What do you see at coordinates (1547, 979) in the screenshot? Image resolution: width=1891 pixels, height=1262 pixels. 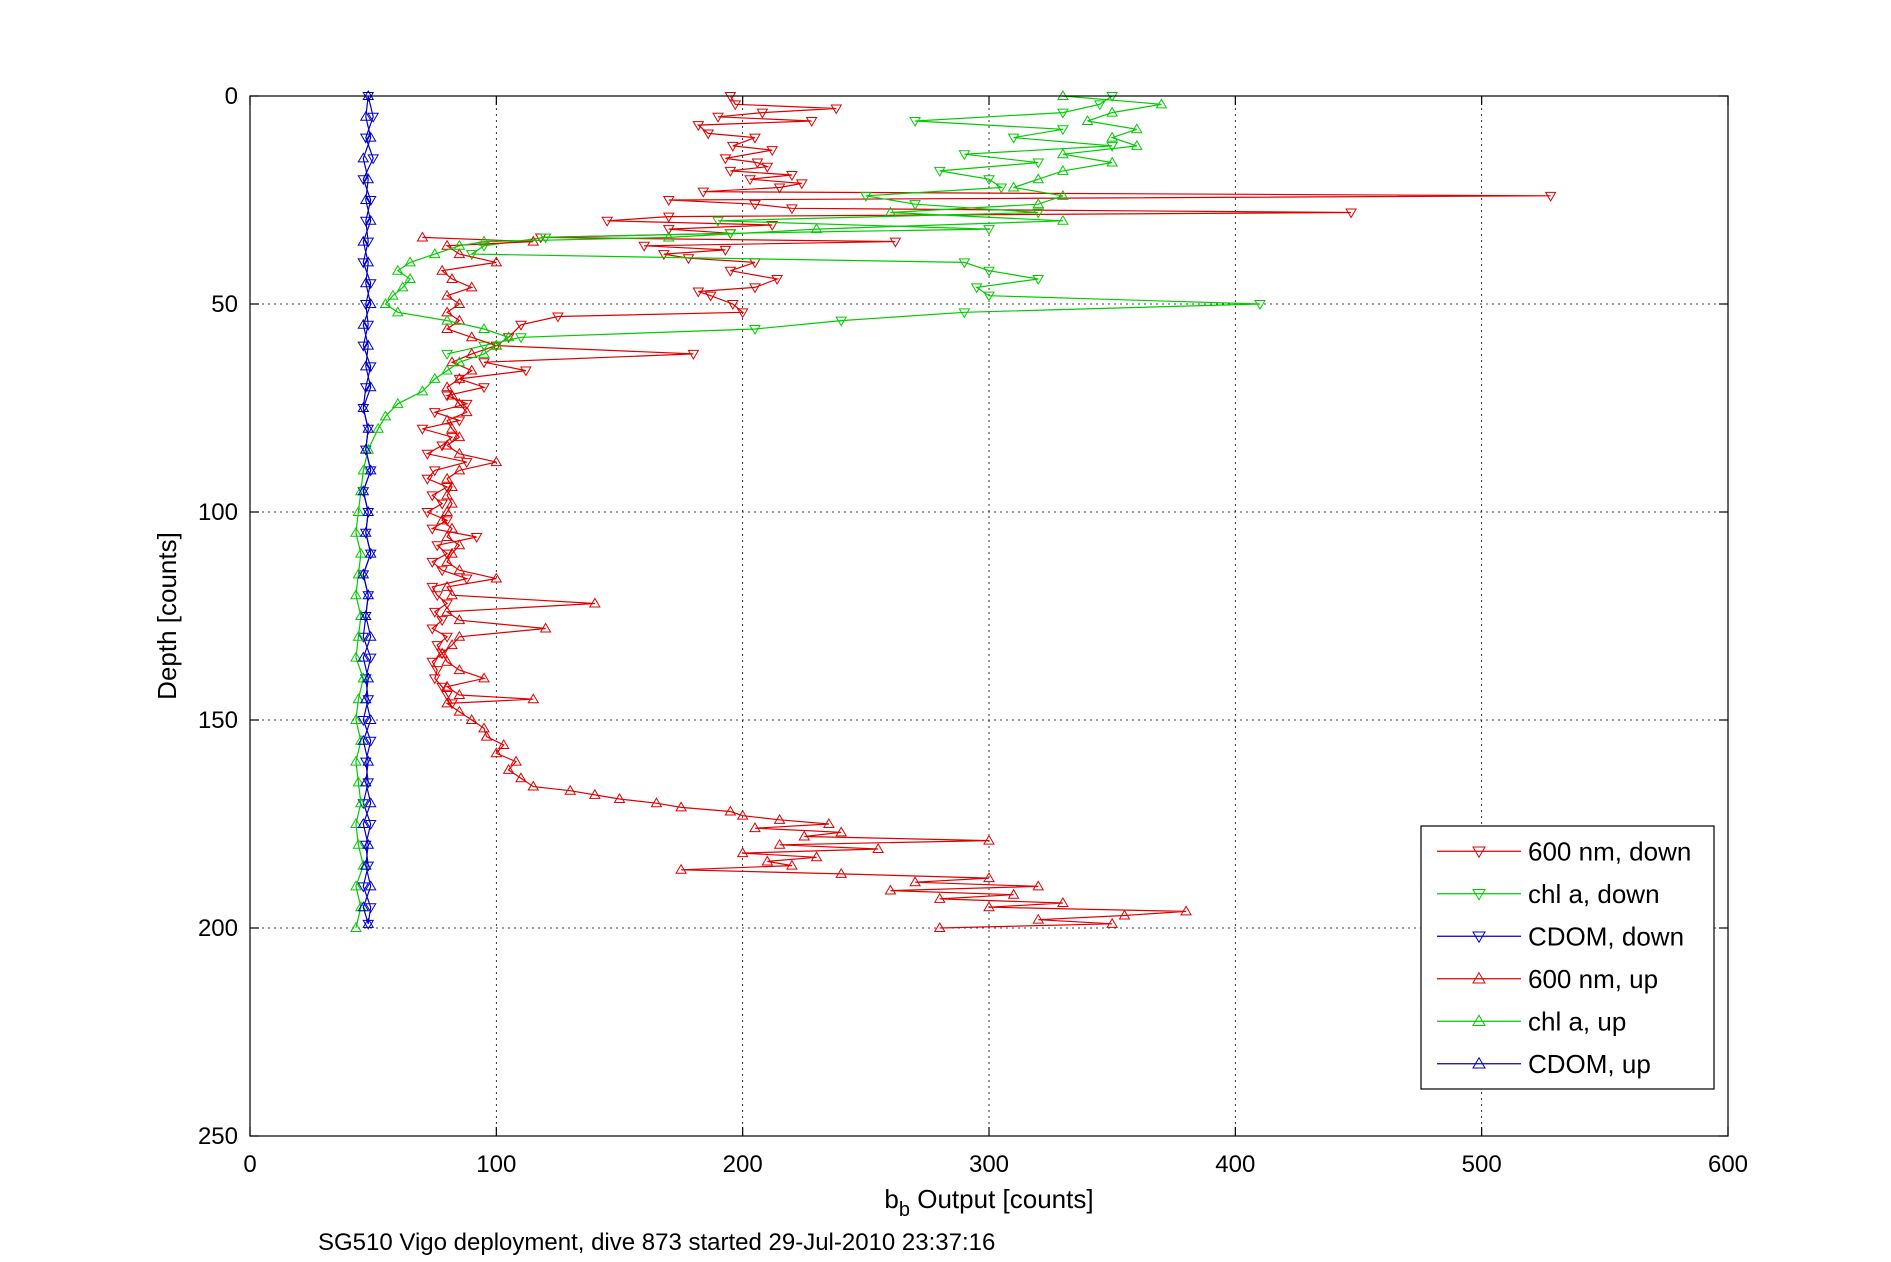 I see `legend-item: 600 nm, up` at bounding box center [1547, 979].